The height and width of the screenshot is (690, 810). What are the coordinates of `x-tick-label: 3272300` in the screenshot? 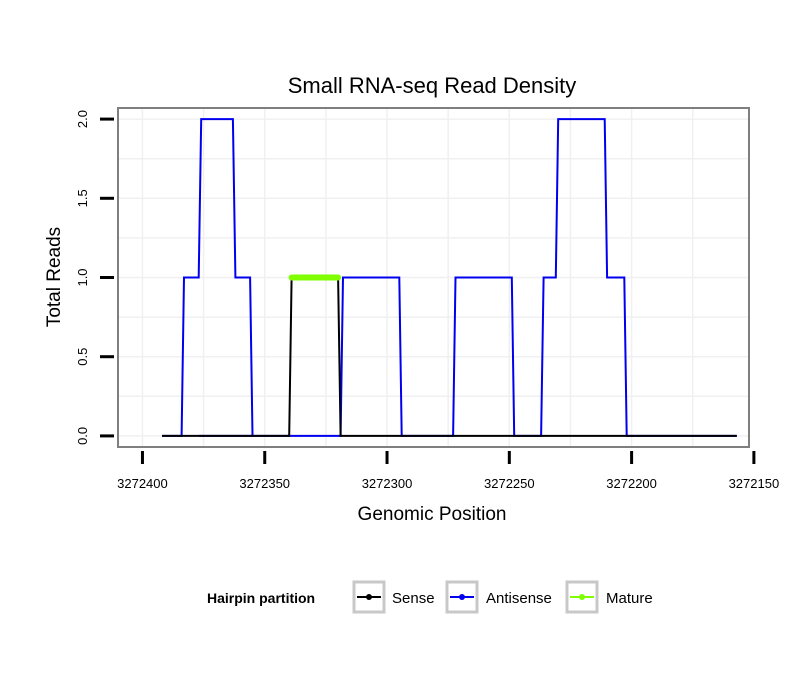 It's located at (387, 483).